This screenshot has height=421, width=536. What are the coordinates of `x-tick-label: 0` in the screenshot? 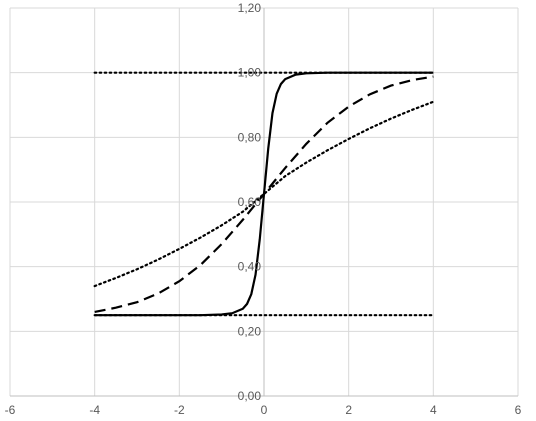 It's located at (264, 410).